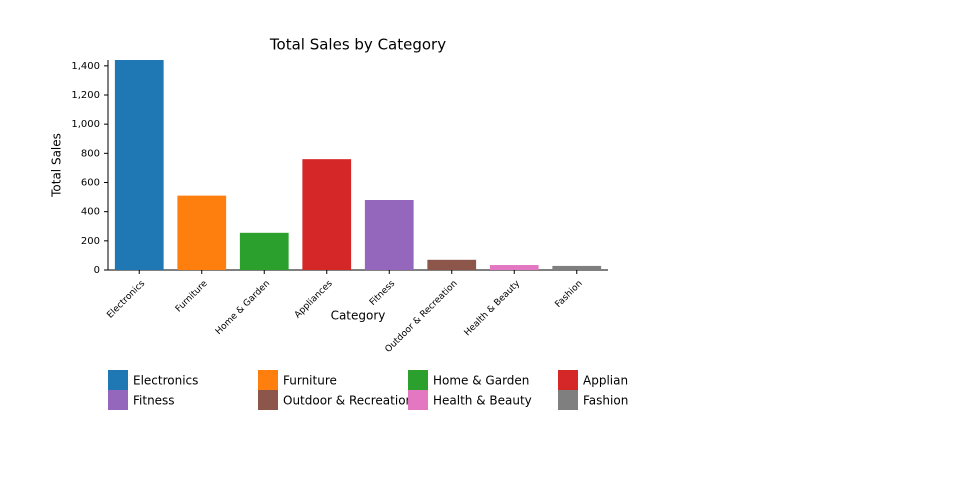  What do you see at coordinates (422, 317) in the screenshot?
I see `x-tick-label: Outdoor & Recreation` at bounding box center [422, 317].